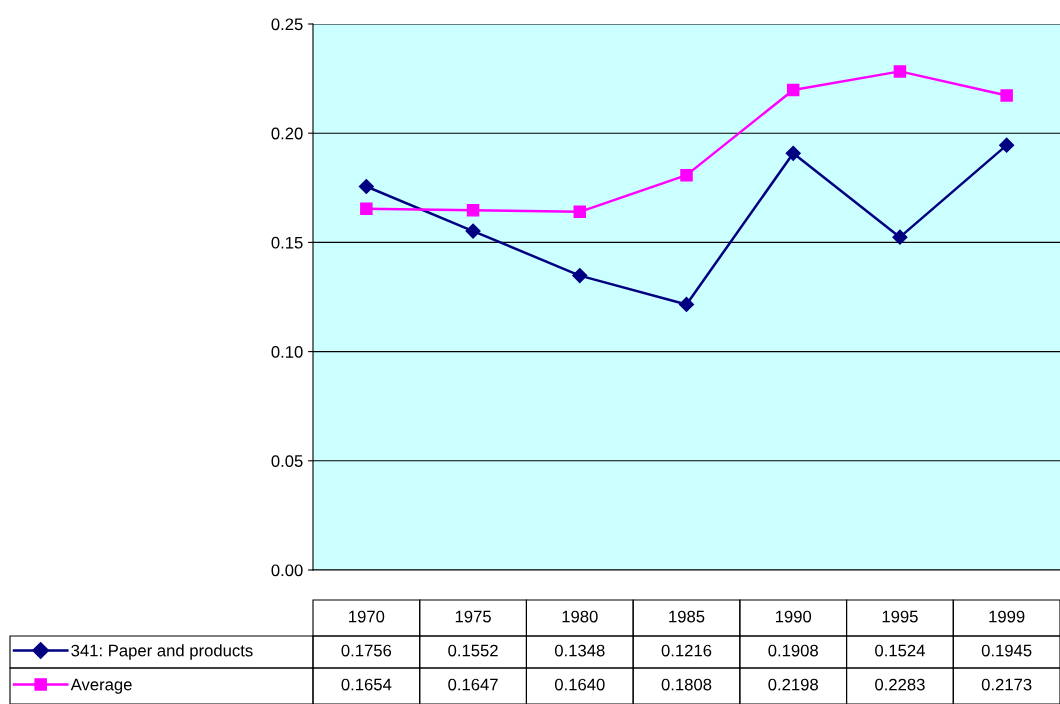  What do you see at coordinates (287, 461) in the screenshot?
I see `y-tick-label: 0.05` at bounding box center [287, 461].